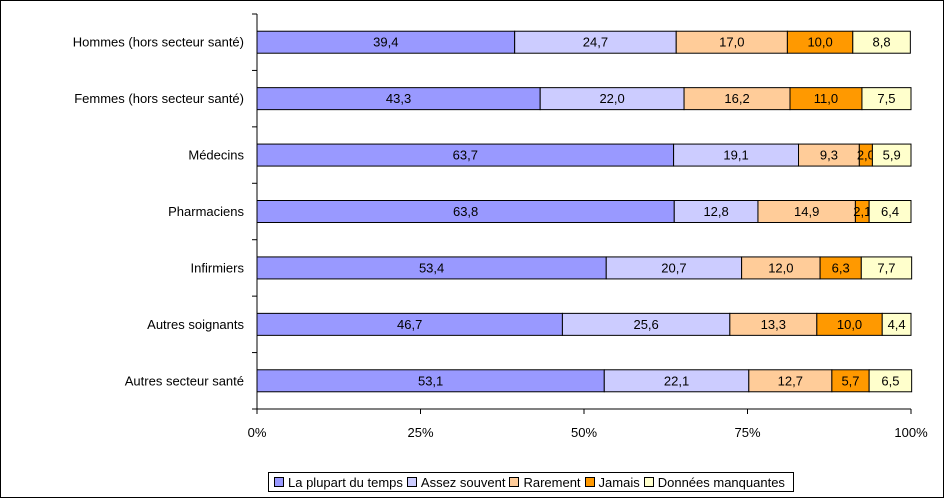  What do you see at coordinates (806, 211) in the screenshot?
I see `data-label: 14,9` at bounding box center [806, 211].